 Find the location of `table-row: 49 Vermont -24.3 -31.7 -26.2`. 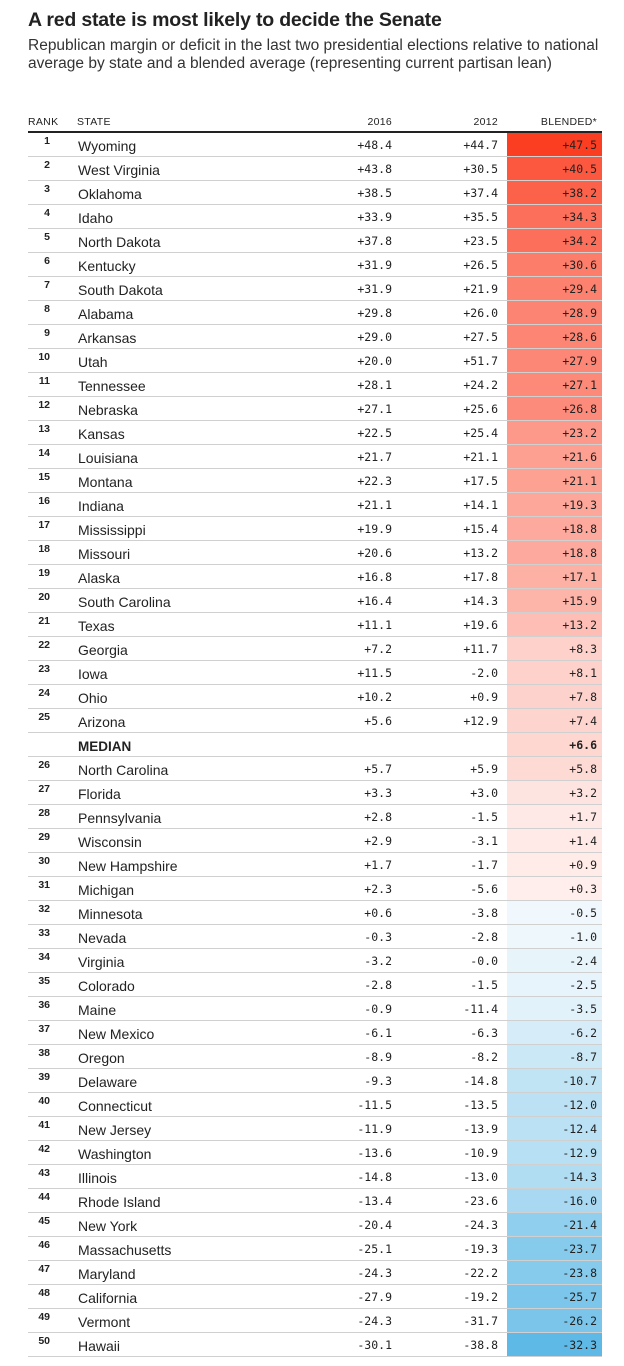

table-row: 49 Vermont -24.3 -31.7 -26.2 is located at coordinates (315, 1321).